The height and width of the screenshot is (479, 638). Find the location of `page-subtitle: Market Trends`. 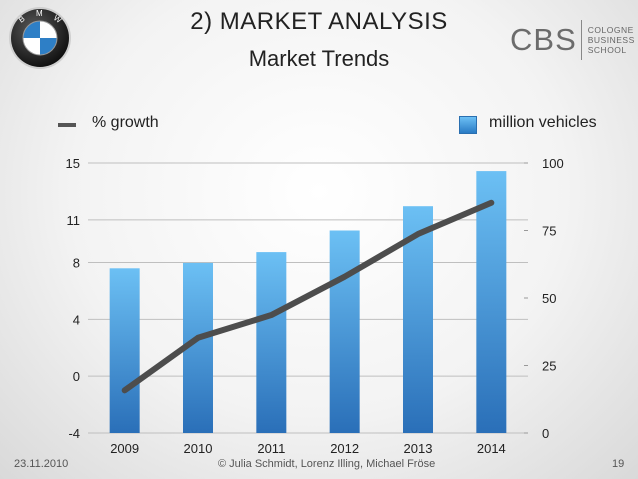

page-subtitle: Market Trends is located at coordinates (319, 58).